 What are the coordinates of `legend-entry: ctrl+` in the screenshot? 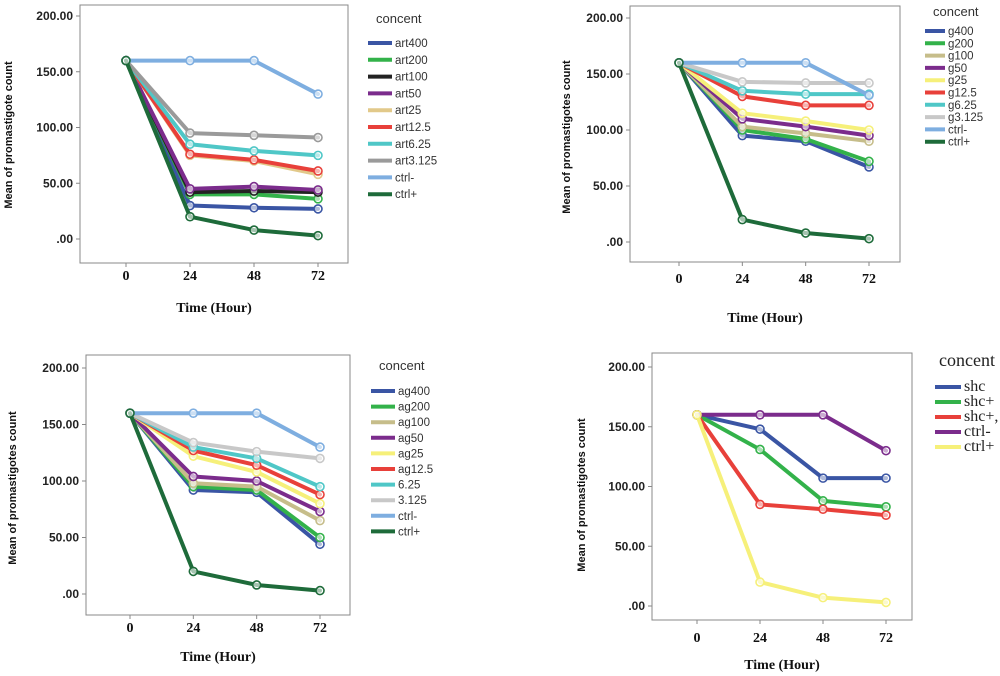 It's located at (979, 446).